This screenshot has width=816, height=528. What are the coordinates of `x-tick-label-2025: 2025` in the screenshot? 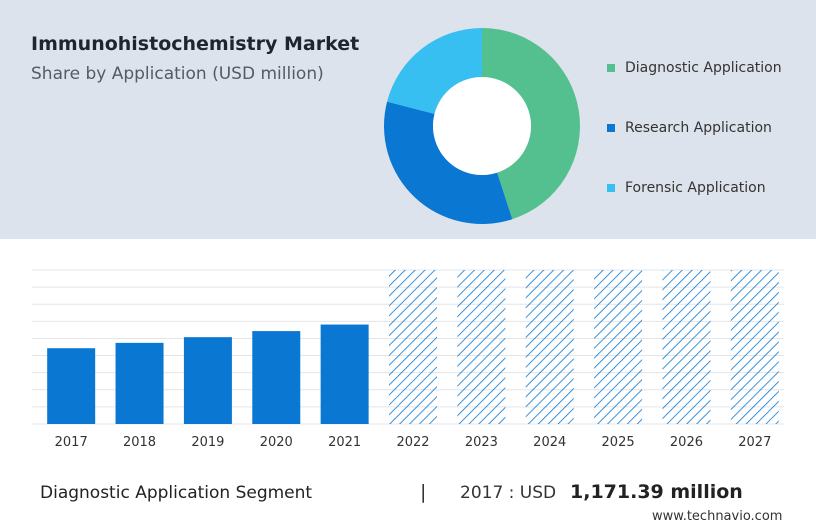 It's located at (618, 442).